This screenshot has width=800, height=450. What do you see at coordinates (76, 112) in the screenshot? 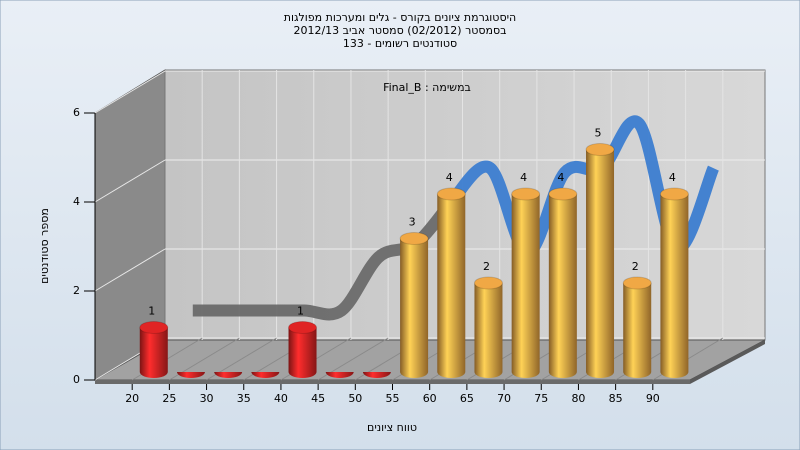
I see `y-tick-label: 6` at bounding box center [76, 112].